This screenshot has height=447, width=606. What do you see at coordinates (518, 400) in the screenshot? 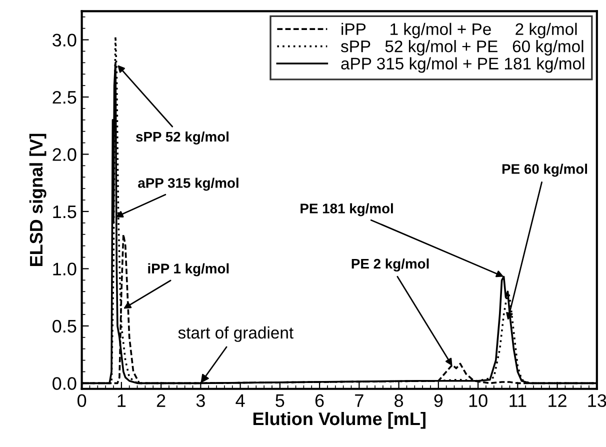
I see `x-tick-label: 11` at bounding box center [518, 400].